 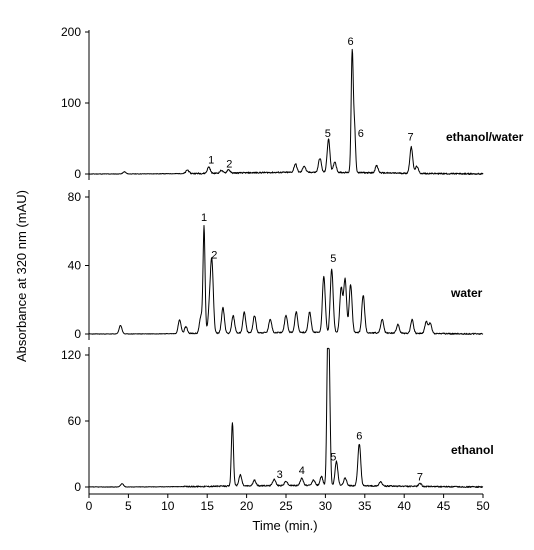 I want to click on x-tick-label: 30, so click(x=326, y=506).